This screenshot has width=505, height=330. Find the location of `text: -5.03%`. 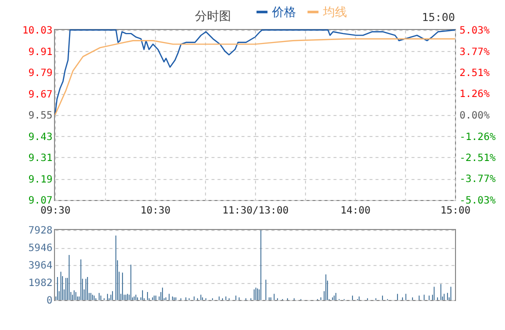

text: -5.03% is located at coordinates (478, 201).